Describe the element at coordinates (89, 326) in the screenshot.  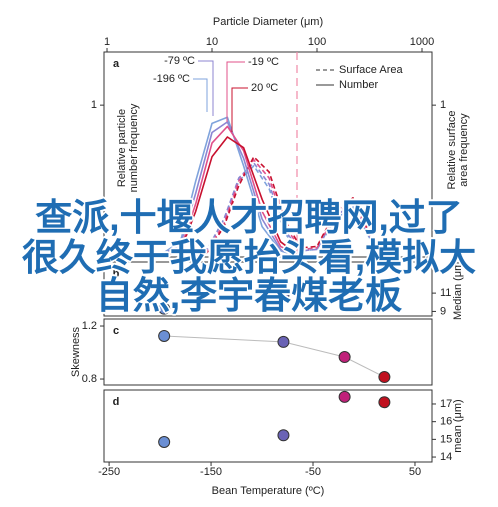
I see `y-tick-label: 1.2` at that location.